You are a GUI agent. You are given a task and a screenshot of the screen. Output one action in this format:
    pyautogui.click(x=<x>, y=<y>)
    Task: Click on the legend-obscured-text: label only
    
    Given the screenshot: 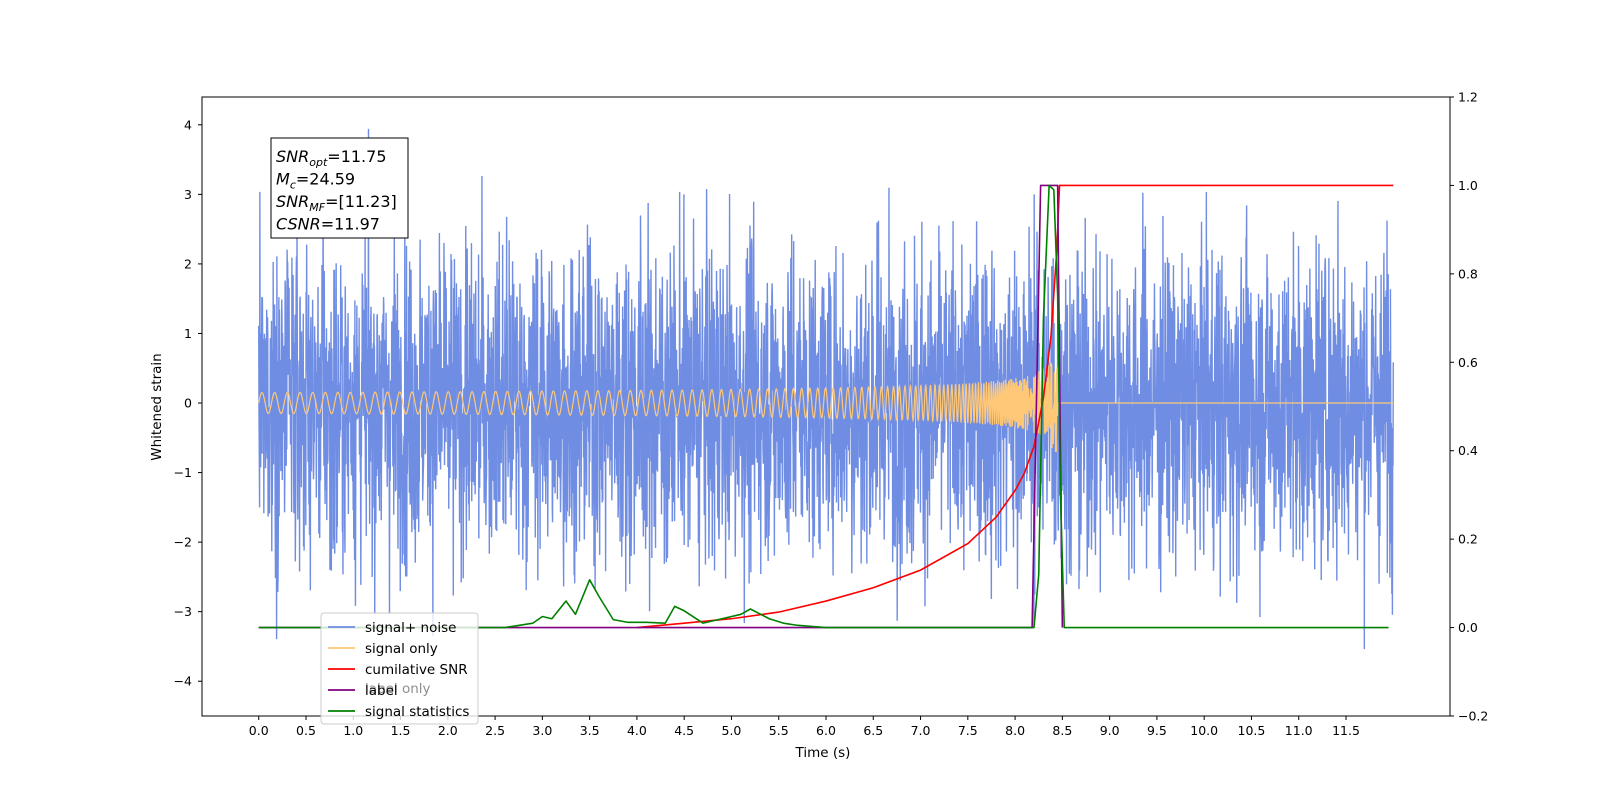 What is the action you would take?
    pyautogui.click(x=398, y=689)
    